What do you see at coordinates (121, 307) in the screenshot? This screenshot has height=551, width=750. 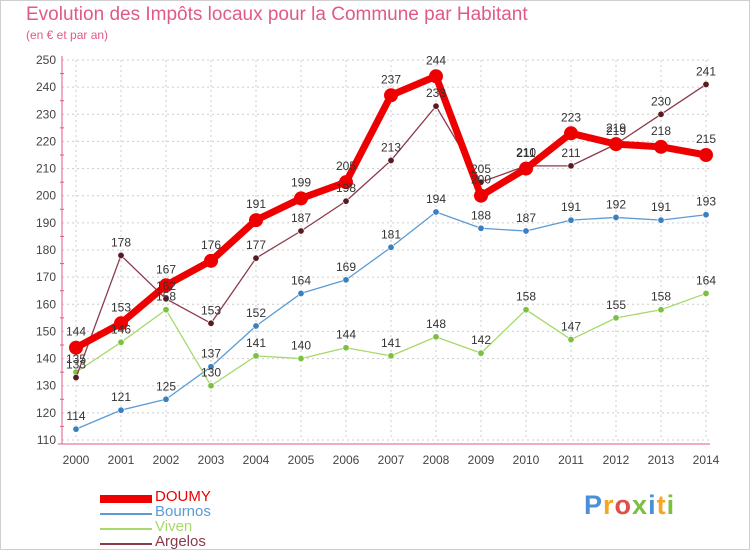 I see `data-label-doumy: 153` at bounding box center [121, 307].